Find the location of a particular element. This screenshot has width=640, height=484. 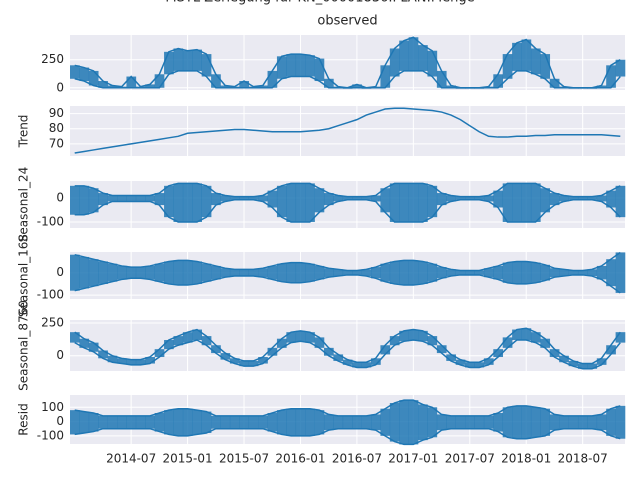

panel-title: observed is located at coordinates (347, 21).